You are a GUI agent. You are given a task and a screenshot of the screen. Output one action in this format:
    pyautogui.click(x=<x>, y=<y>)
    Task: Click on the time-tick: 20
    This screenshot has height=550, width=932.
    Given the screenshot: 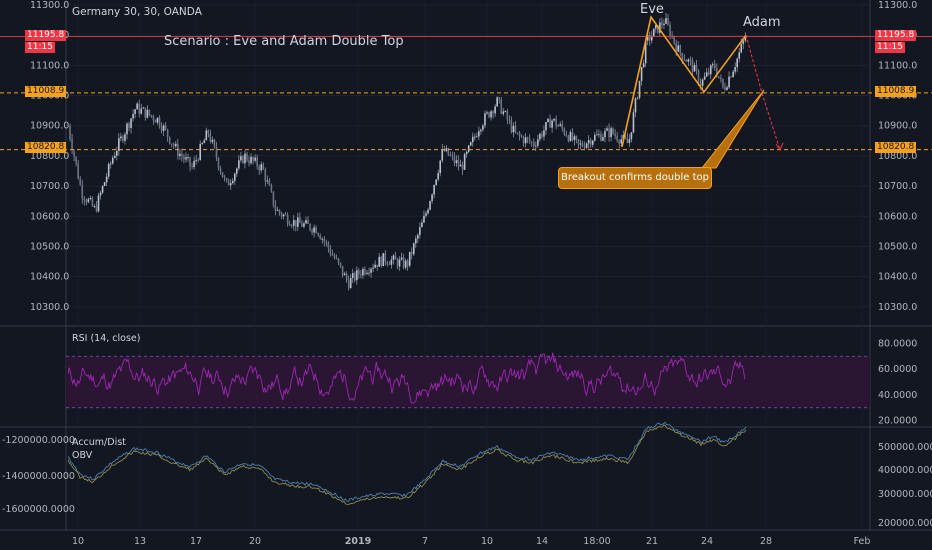 What is the action you would take?
    pyautogui.click(x=255, y=541)
    